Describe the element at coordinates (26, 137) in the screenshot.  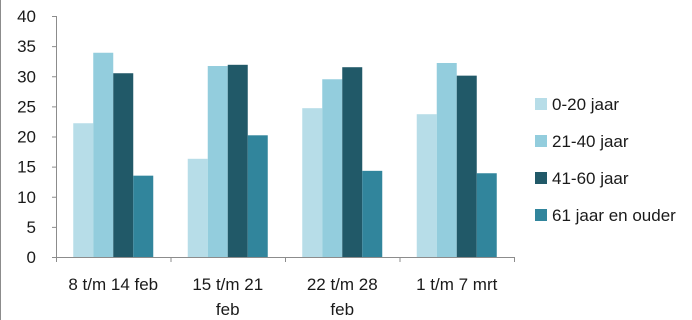
I see `y-tick-label: 20` at that location.